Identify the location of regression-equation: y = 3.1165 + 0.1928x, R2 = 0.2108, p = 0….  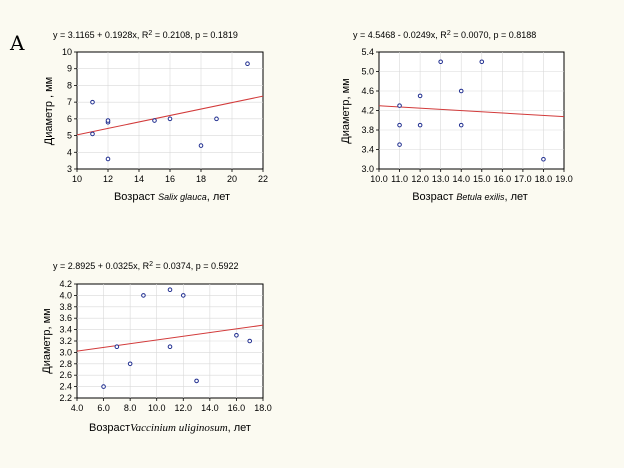
(145, 35).